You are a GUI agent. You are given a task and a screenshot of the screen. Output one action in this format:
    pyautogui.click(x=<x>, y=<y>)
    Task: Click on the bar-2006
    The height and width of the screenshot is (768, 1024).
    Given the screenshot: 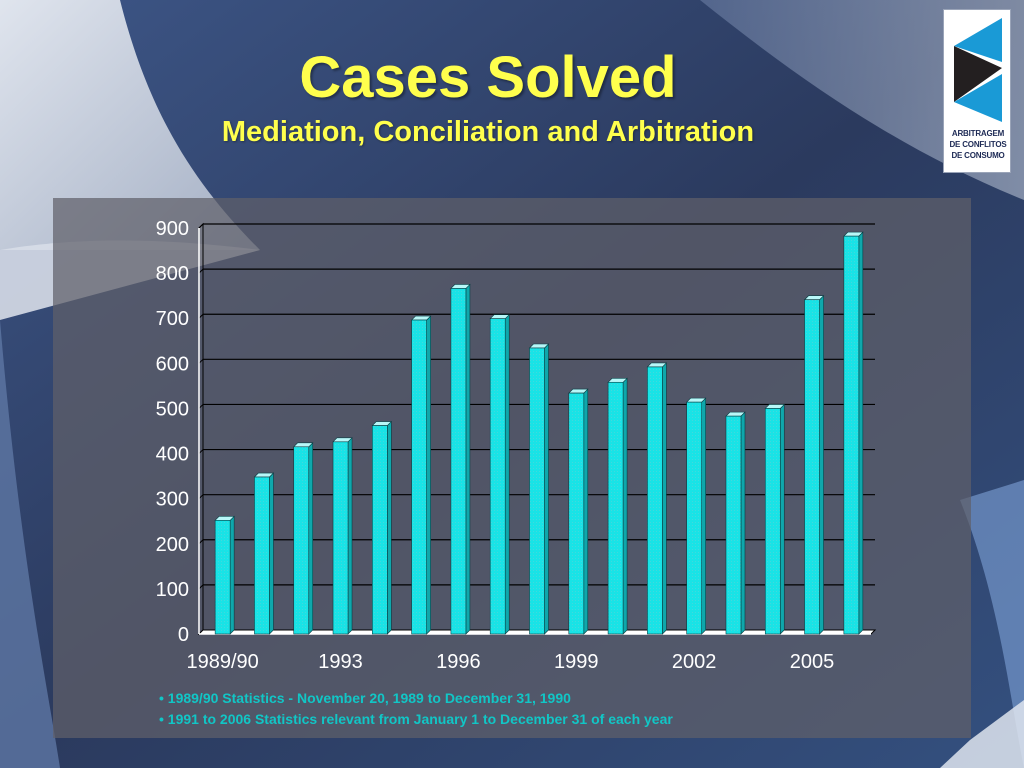 What is the action you would take?
    pyautogui.click(x=853, y=433)
    